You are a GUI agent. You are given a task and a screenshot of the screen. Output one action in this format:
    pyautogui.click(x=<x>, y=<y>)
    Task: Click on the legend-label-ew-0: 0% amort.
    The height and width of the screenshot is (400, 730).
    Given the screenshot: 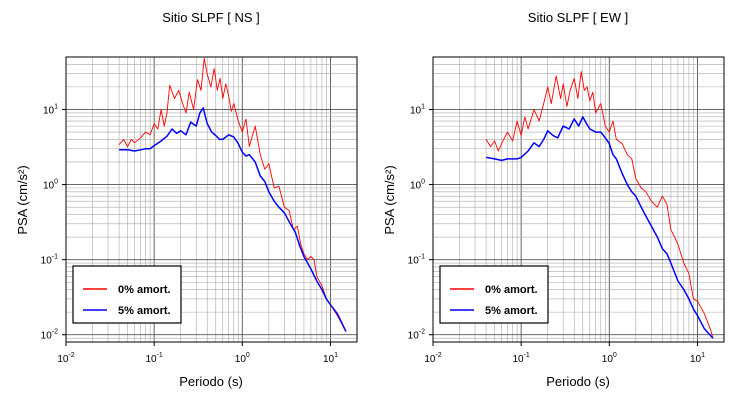 What is the action you would take?
    pyautogui.click(x=511, y=290)
    